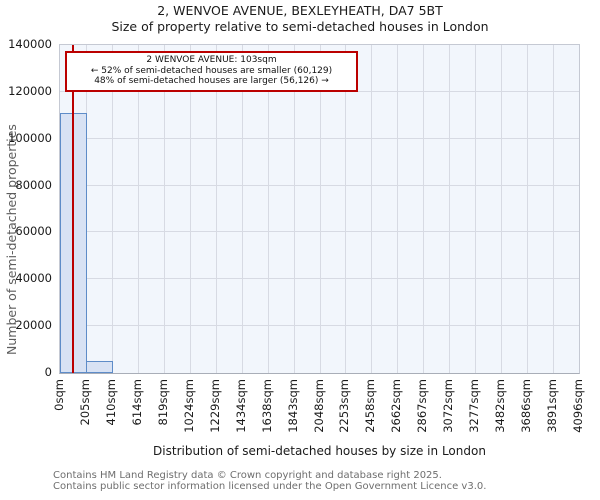 Image resolution: width=600 pixels, height=500 pixels. I want to click on y-tick-label: 100000, so click(30, 137).